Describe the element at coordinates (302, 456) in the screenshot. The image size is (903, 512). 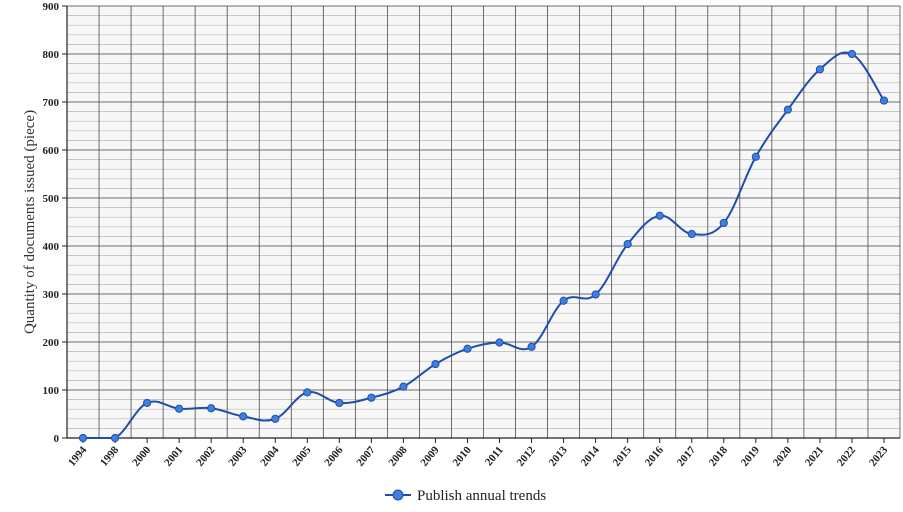
I see `x-tick-label: 2005` at that location.